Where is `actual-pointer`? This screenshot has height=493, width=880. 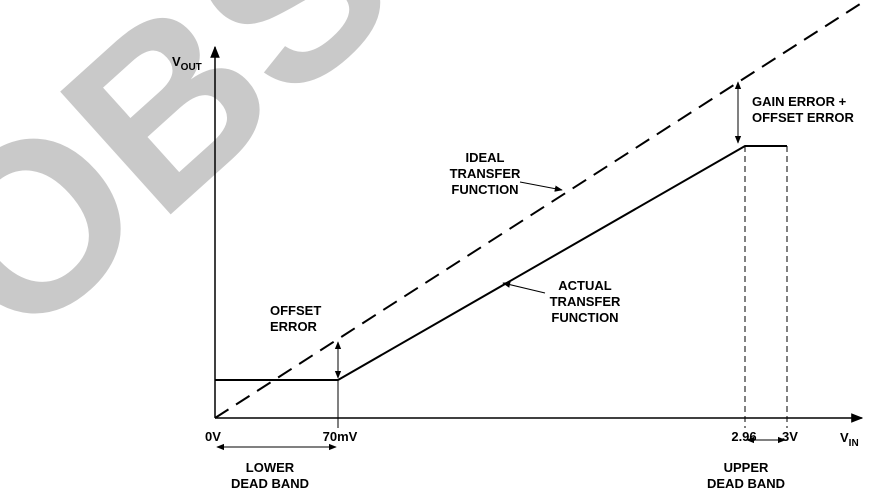 actual-pointer is located at coordinates (524, 287).